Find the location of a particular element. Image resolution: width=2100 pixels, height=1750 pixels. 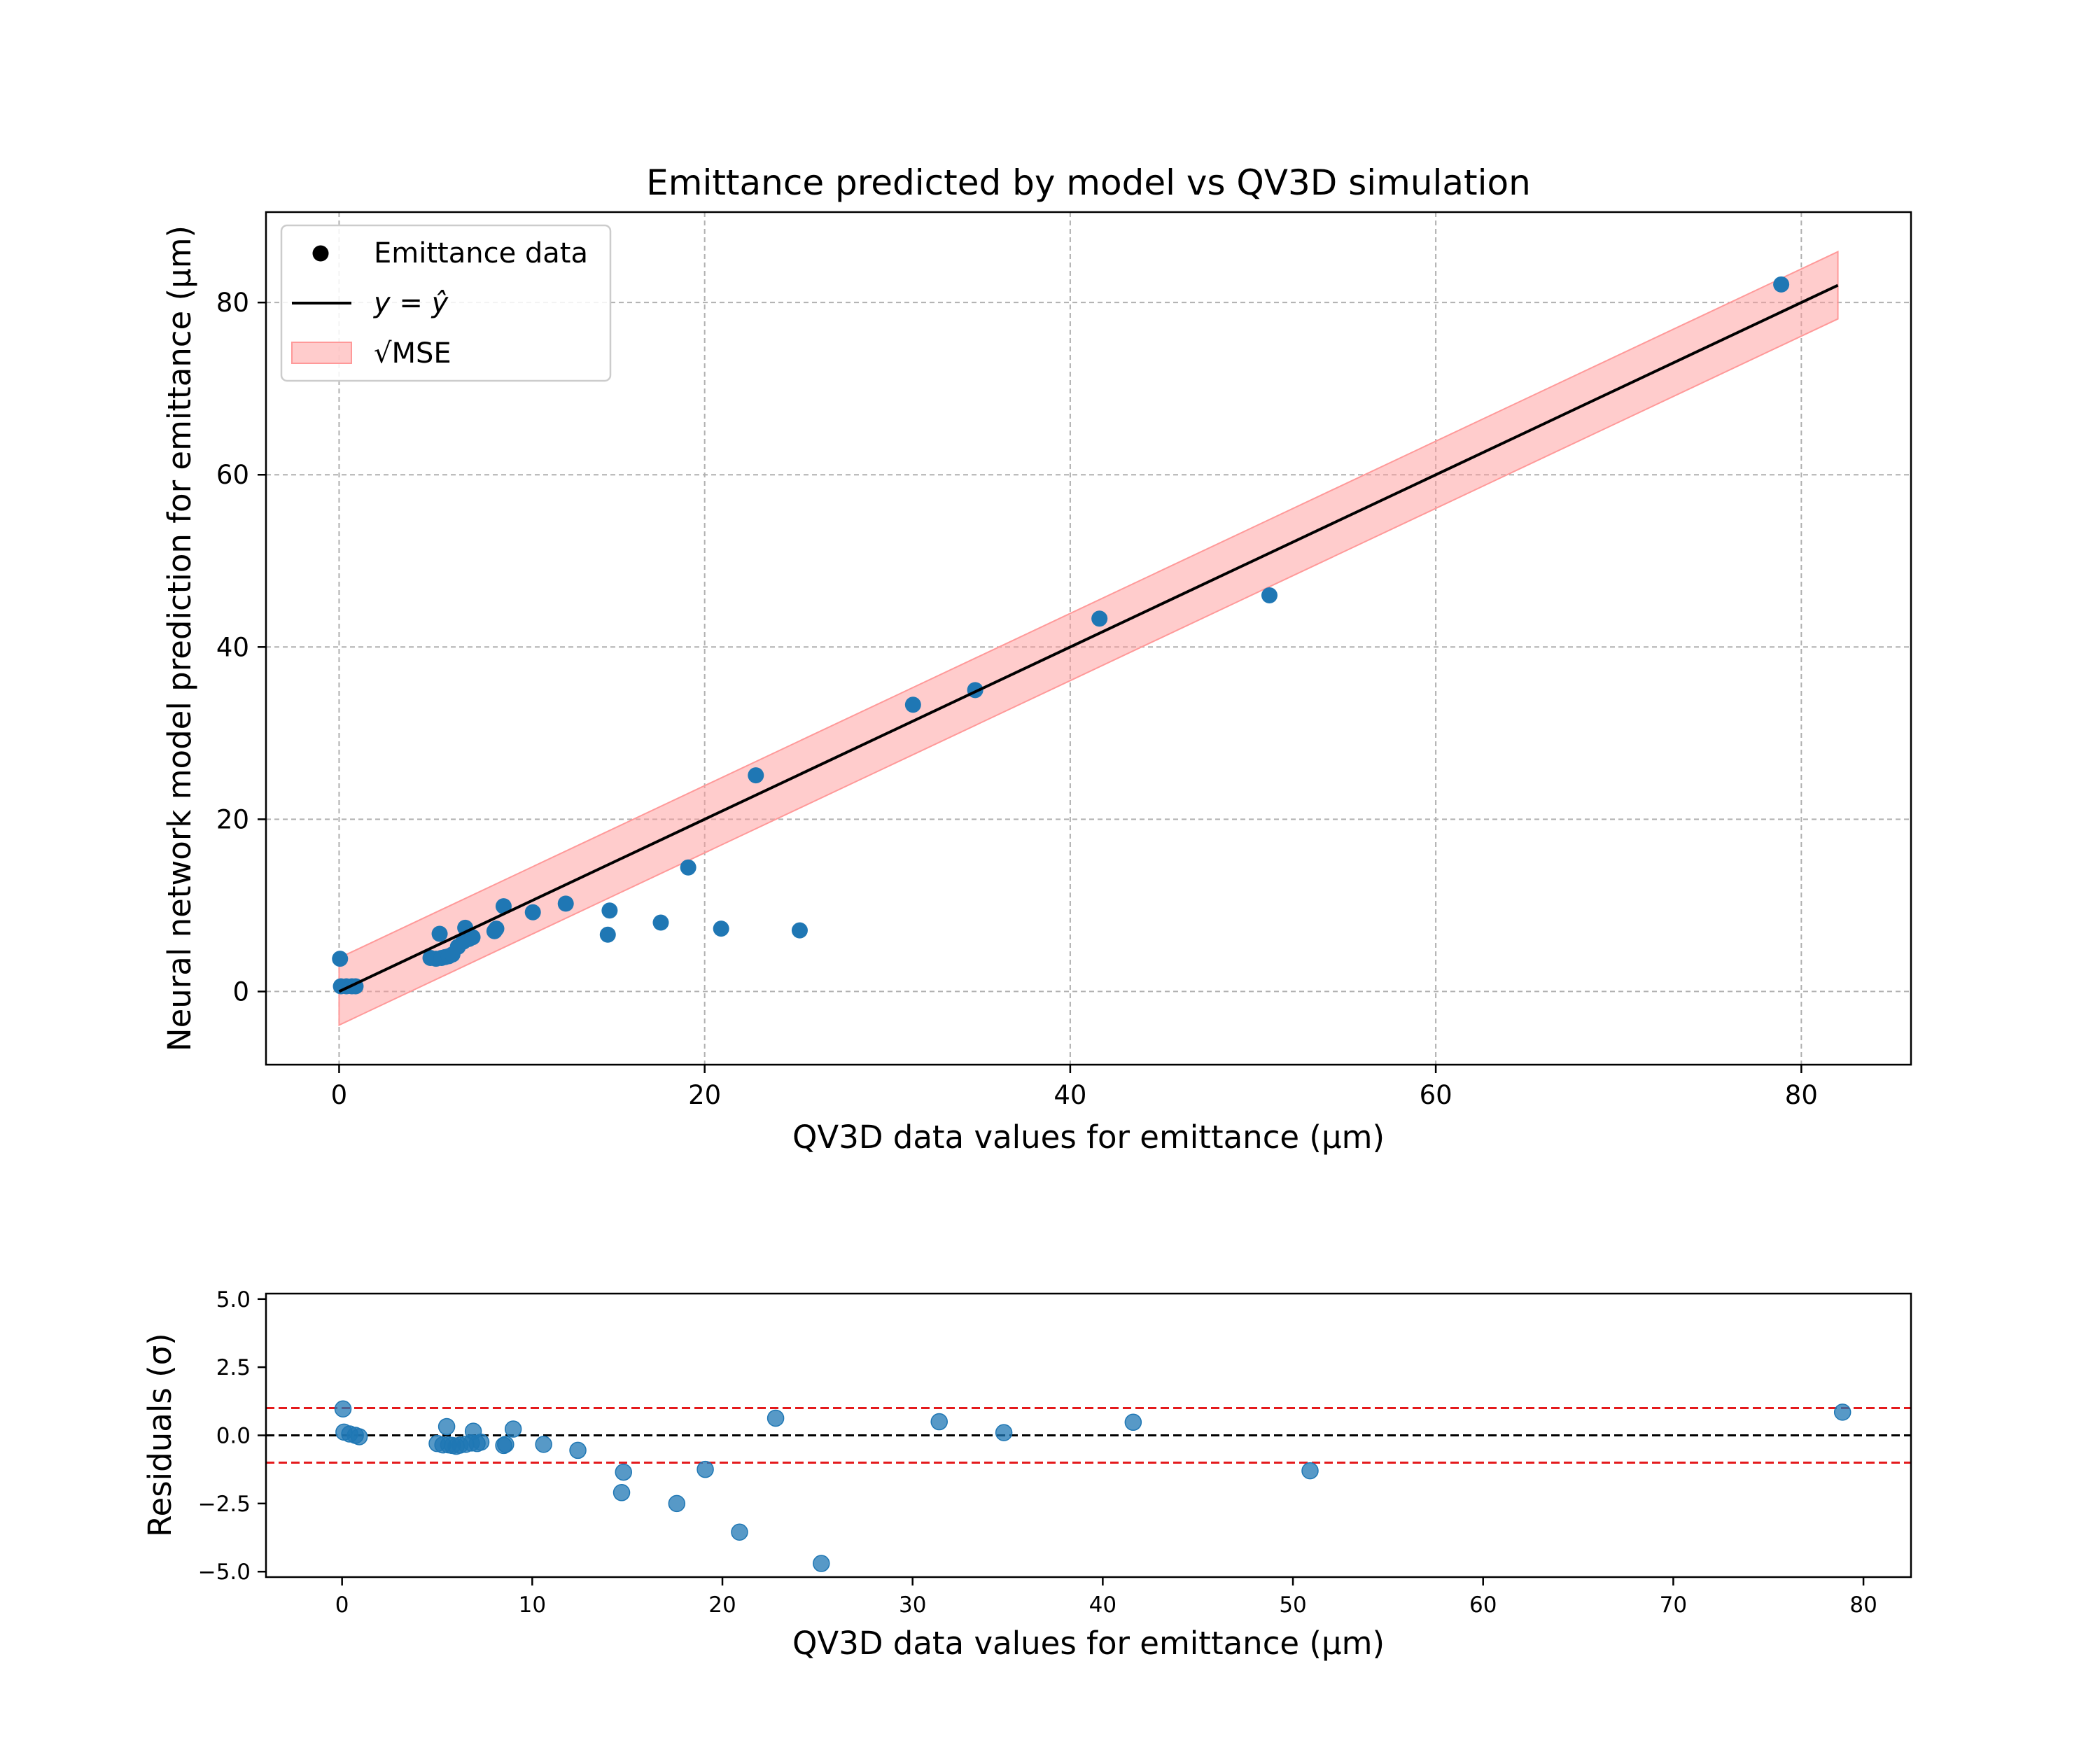

residual-points is located at coordinates (1092, 1486).